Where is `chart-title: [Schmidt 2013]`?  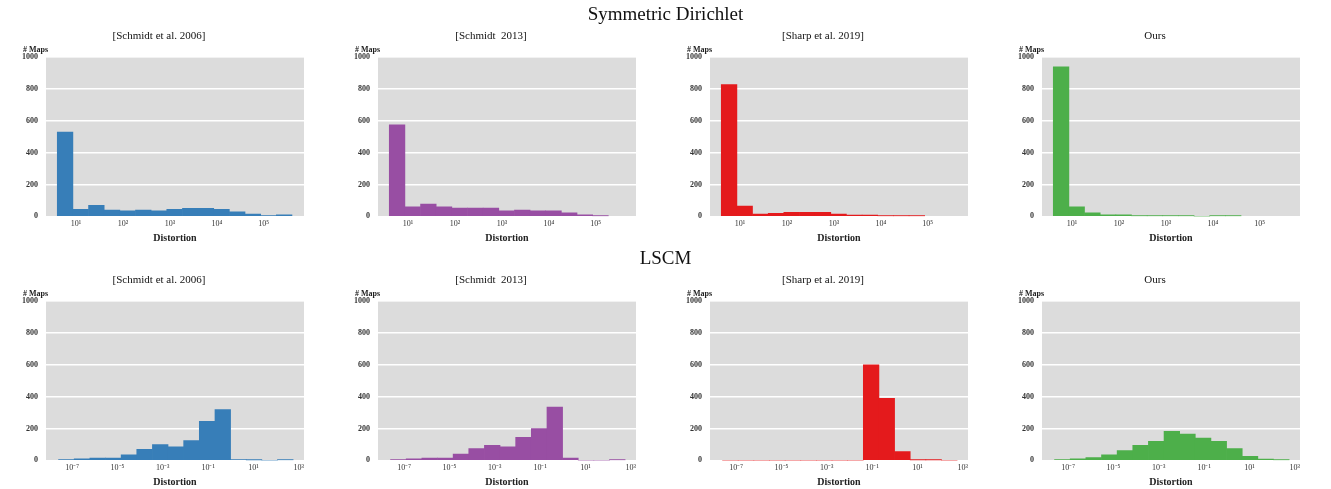
chart-title: [Schmidt 2013] is located at coordinates (491, 35).